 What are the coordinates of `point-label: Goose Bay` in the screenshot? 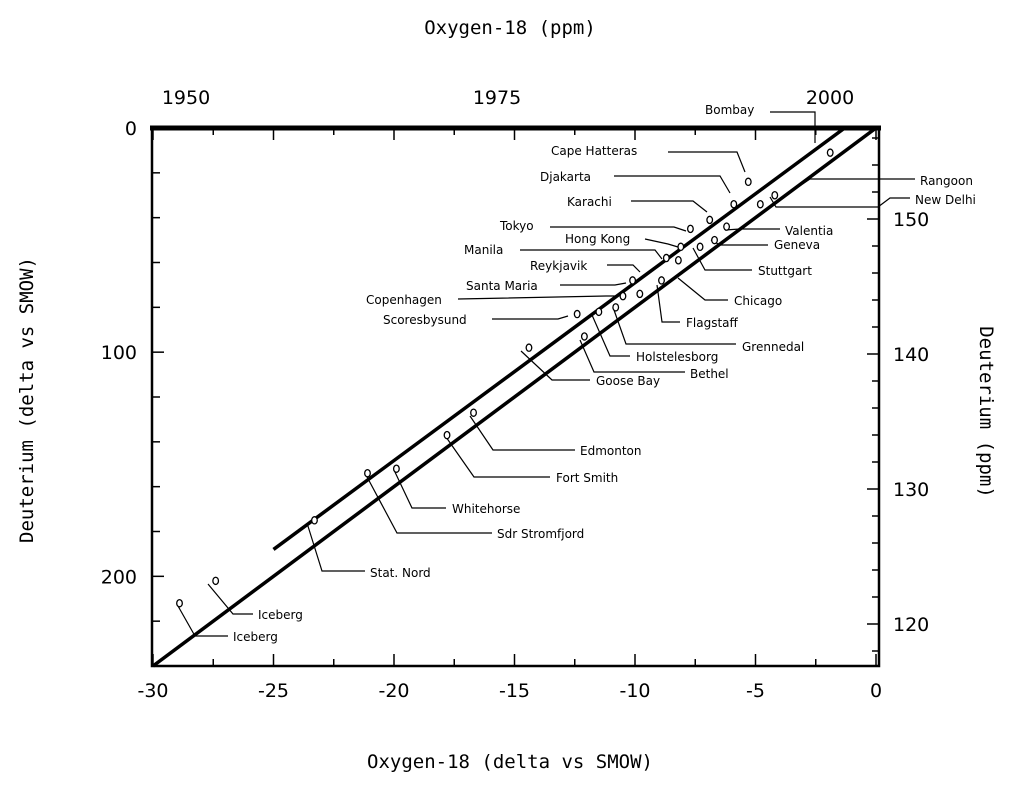 It's located at (628, 381).